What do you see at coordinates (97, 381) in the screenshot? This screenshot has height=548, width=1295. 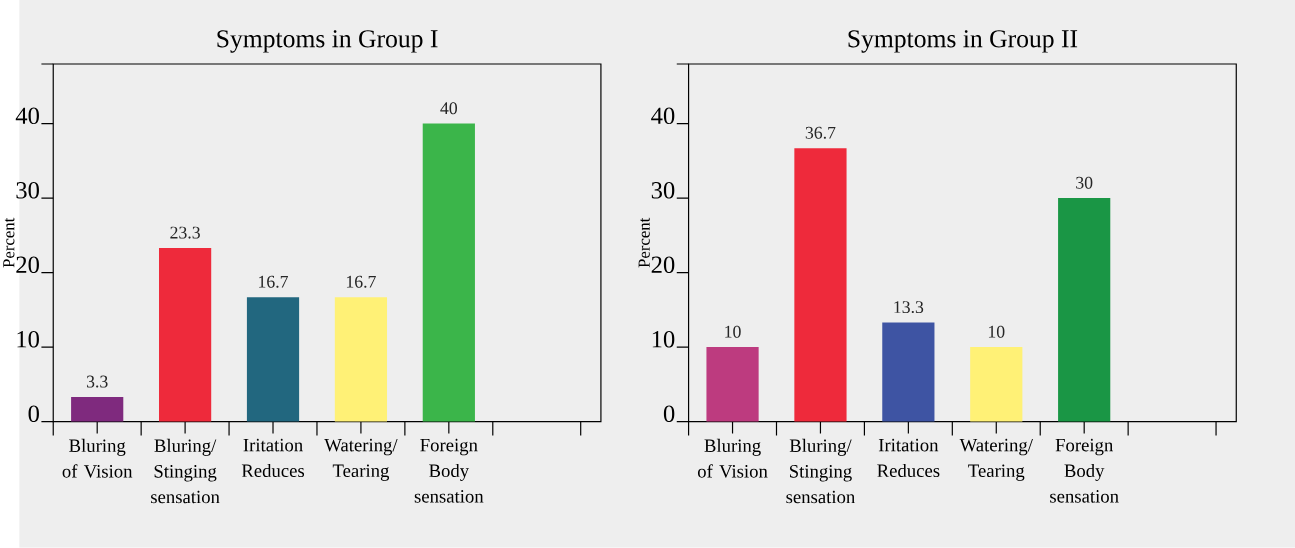 I see `data-label: 3.3` at bounding box center [97, 381].